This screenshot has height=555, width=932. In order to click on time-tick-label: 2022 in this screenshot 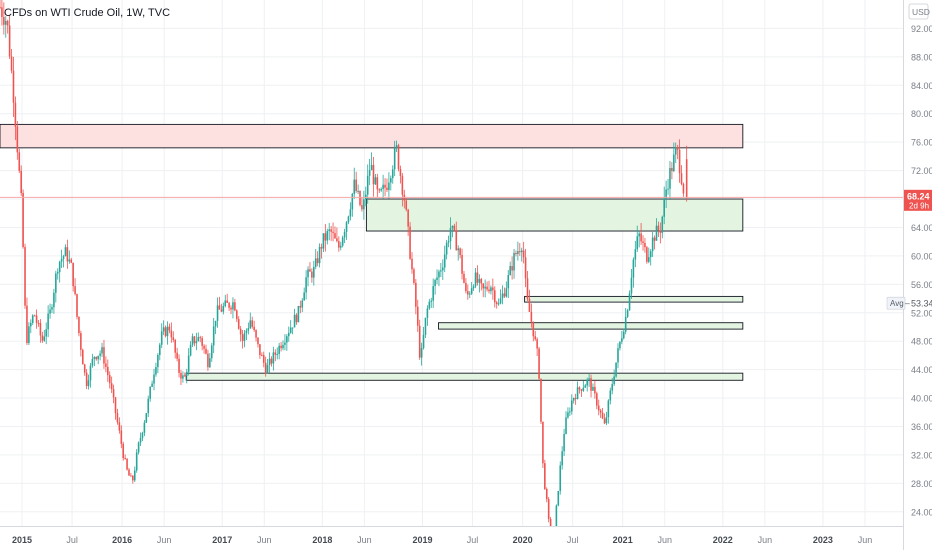, I will do `click(723, 540)`.